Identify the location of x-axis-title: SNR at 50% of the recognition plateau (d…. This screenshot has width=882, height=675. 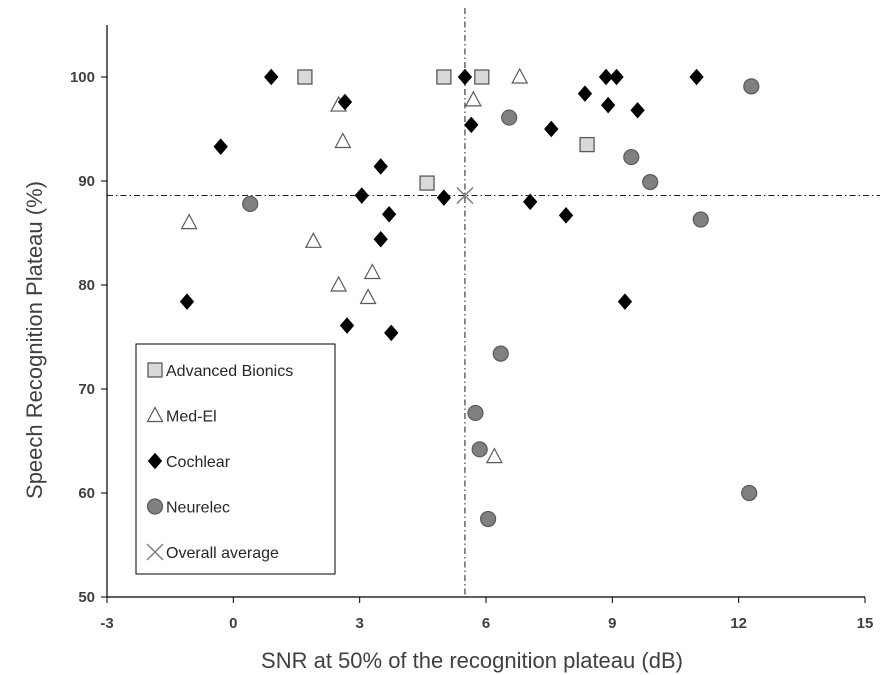
(472, 660).